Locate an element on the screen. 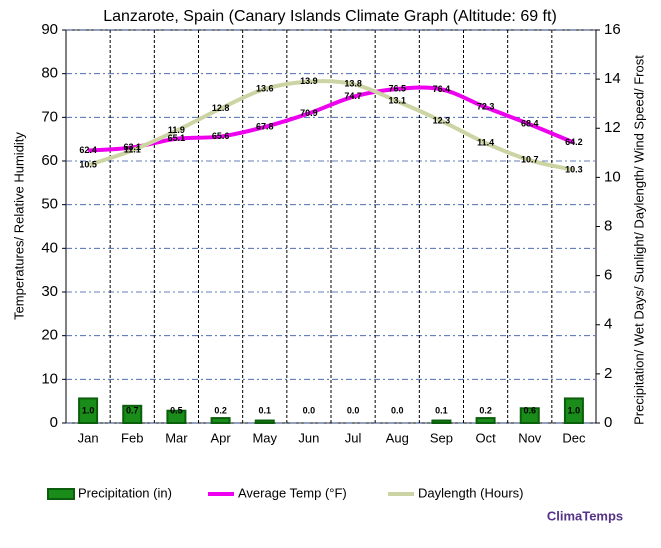  value-label: 13.6 is located at coordinates (265, 88).